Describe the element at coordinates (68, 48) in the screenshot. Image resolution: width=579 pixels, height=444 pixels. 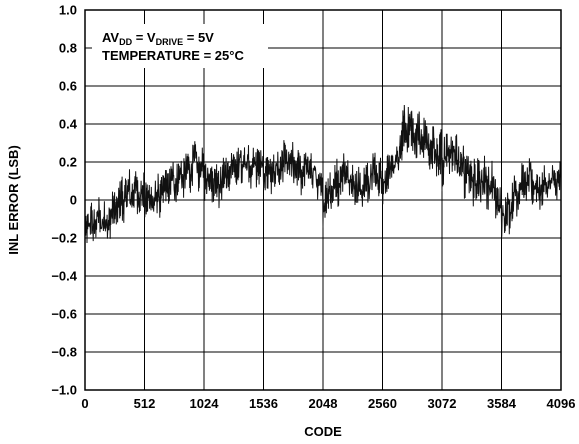
I see `y-tick-label: 0.8` at that location.